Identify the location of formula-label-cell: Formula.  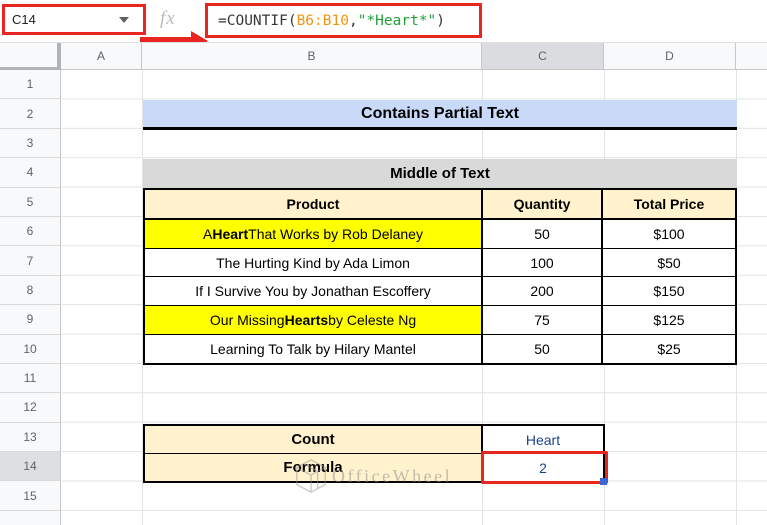
(314, 467).